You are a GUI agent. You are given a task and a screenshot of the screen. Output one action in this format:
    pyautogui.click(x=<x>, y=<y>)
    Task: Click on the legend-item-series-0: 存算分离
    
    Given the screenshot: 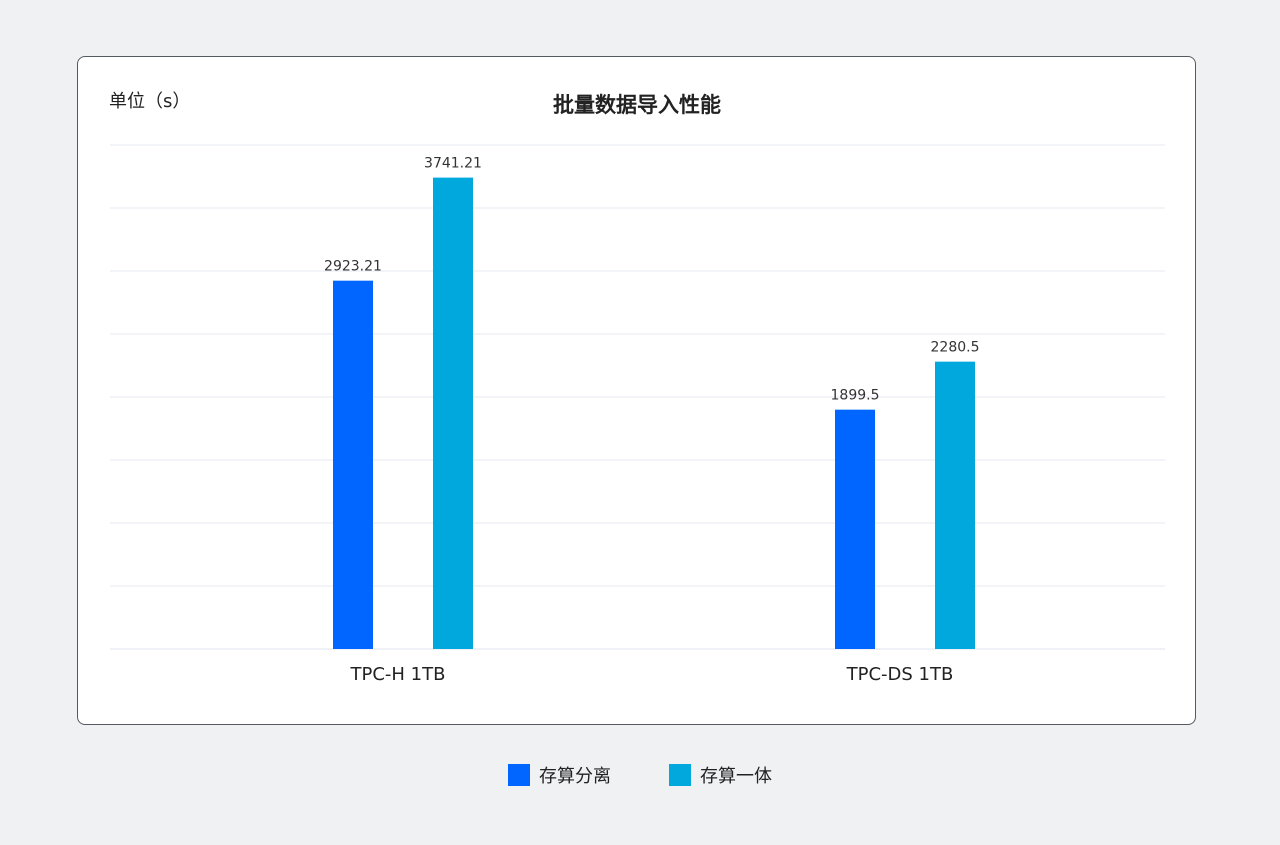 What is the action you would take?
    pyautogui.click(x=559, y=775)
    